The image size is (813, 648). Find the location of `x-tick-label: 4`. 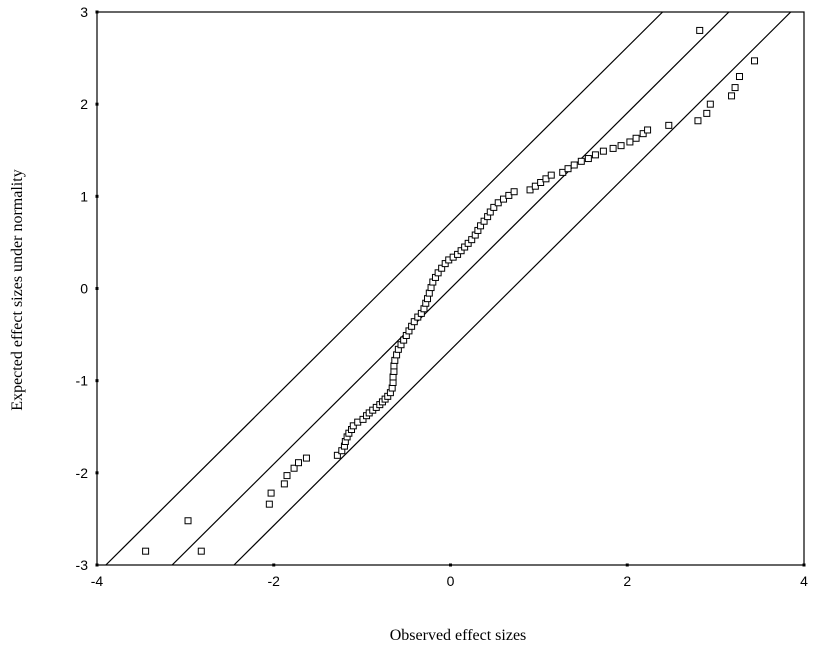

x-tick-label: 4 is located at coordinates (804, 581).